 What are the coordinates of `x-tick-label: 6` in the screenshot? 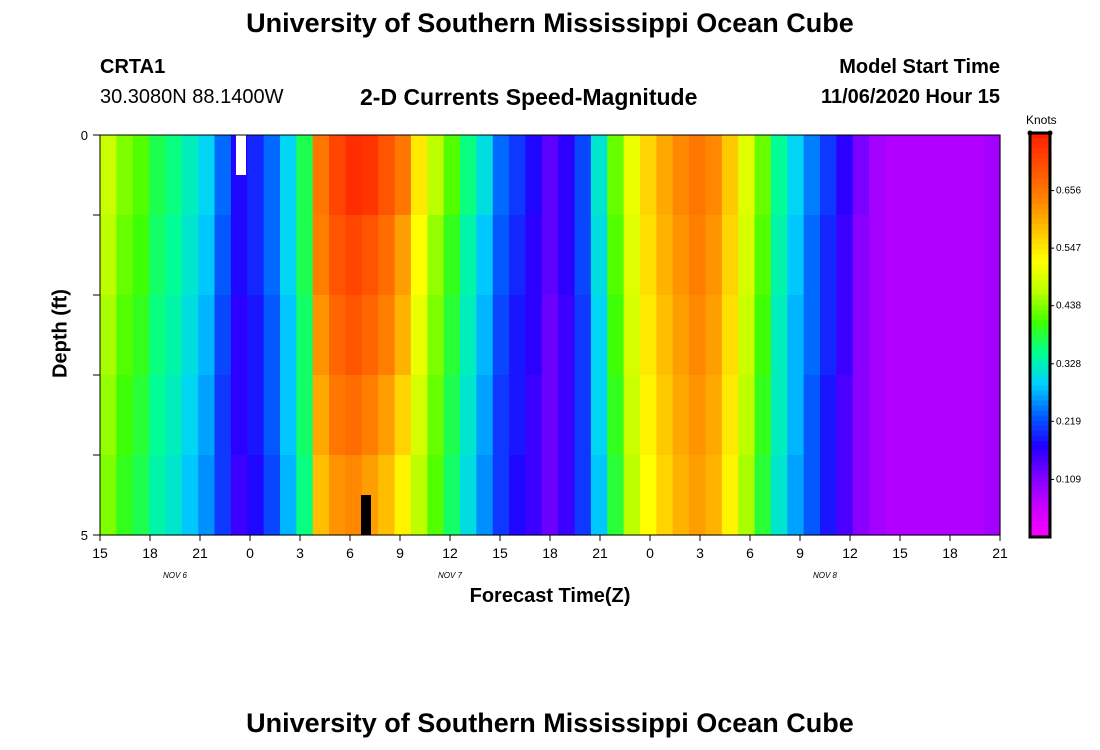 It's located at (350, 553).